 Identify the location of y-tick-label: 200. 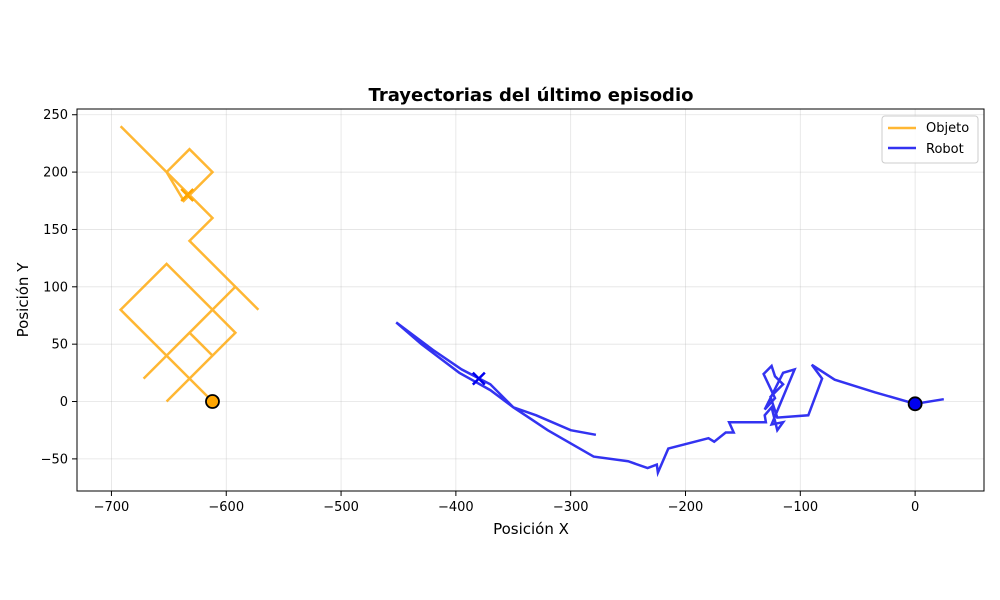
(55, 173).